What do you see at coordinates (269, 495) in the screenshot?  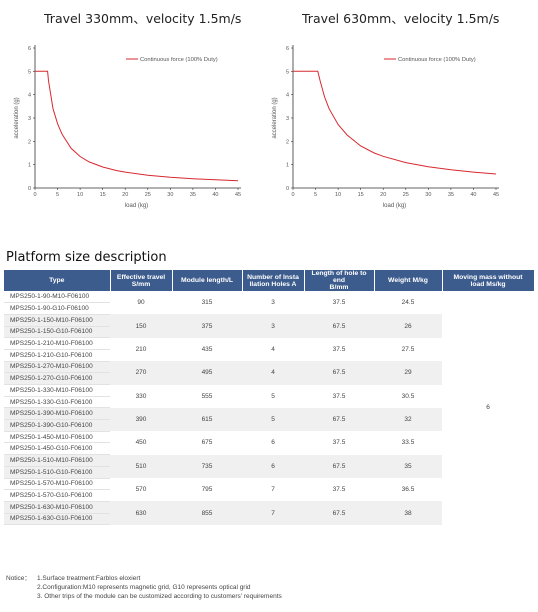 I see `table-row: MPS250-1-570-G10-F06100` at bounding box center [269, 495].